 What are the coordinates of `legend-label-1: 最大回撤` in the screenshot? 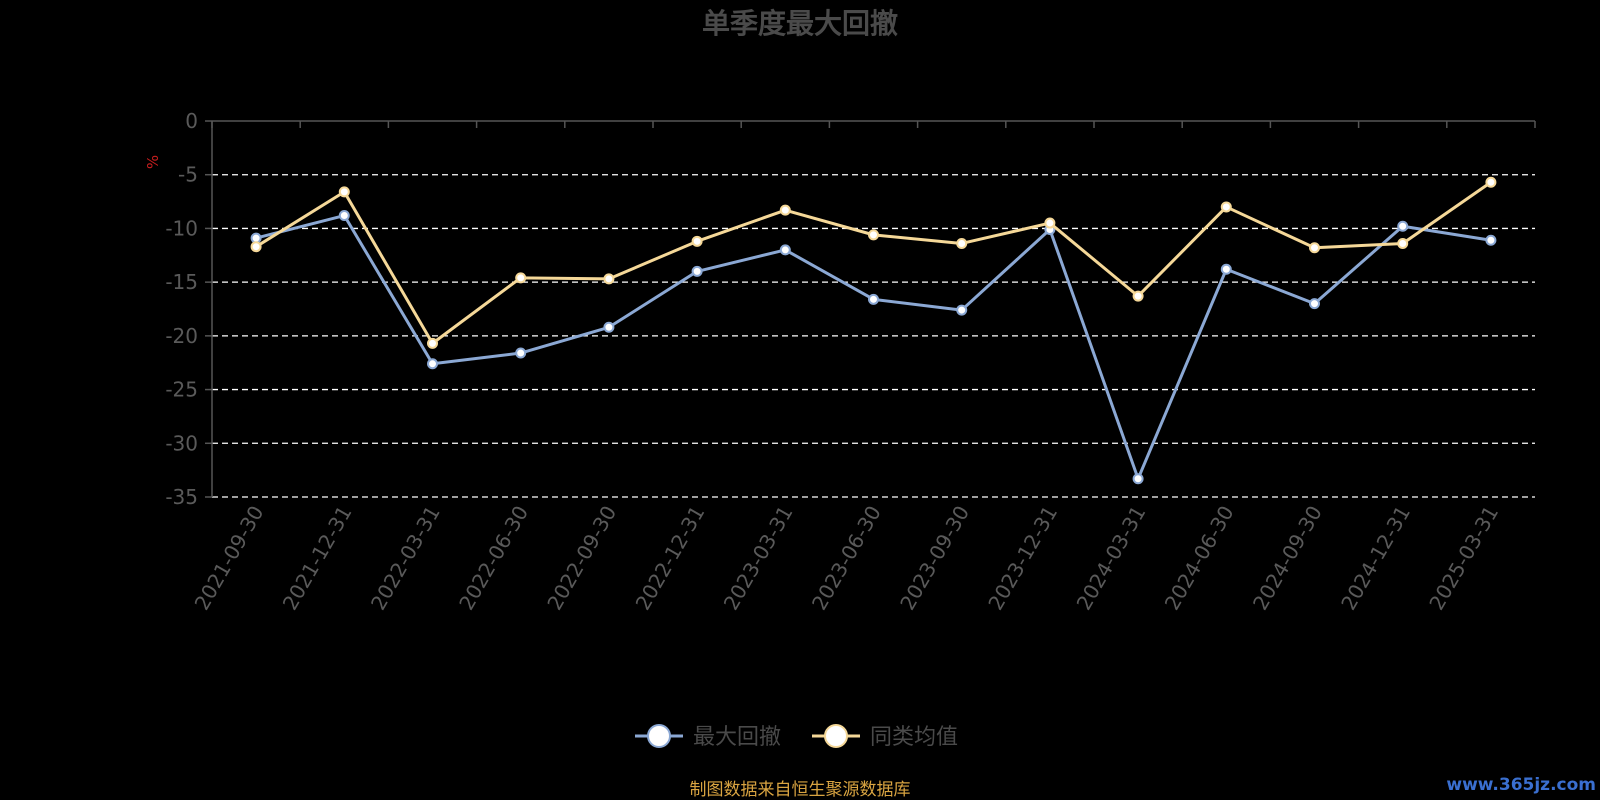 It's located at (737, 737).